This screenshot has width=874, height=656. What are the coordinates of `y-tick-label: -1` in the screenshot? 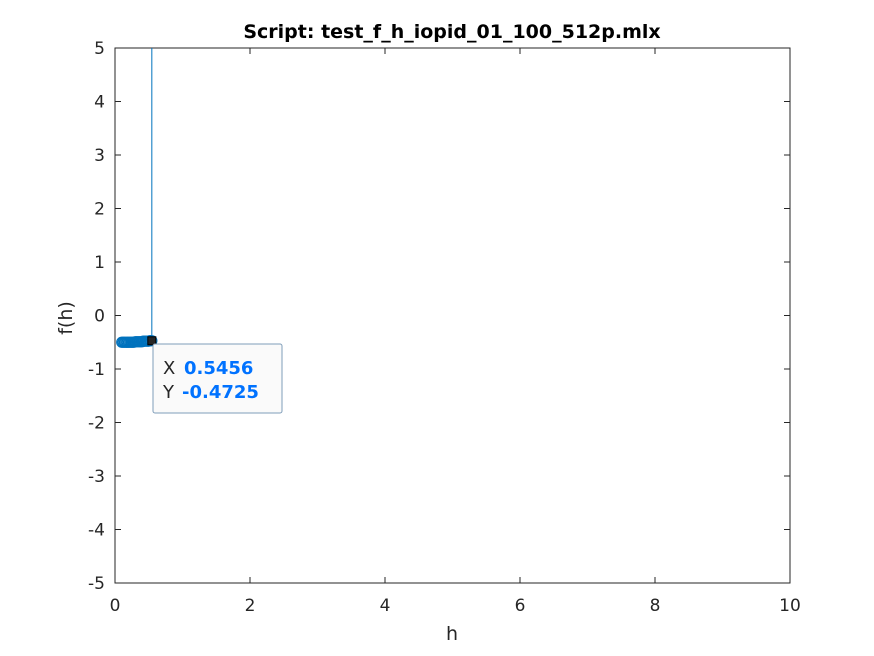 It's located at (96, 370).